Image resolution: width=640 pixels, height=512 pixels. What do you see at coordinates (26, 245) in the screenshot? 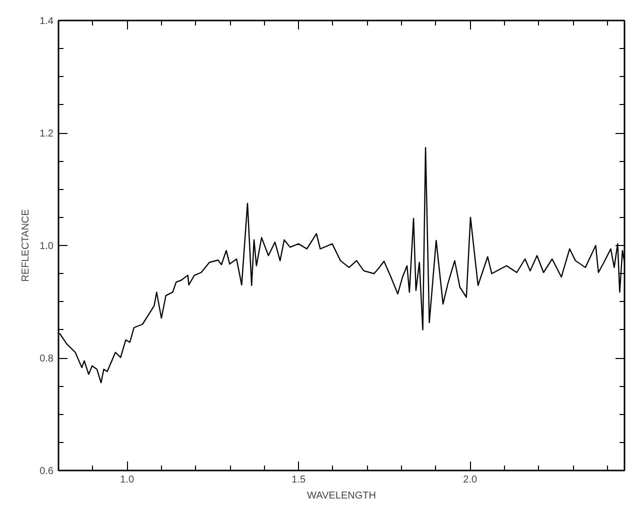
I see `y-axis-title: REFLECTANCE` at bounding box center [26, 245].